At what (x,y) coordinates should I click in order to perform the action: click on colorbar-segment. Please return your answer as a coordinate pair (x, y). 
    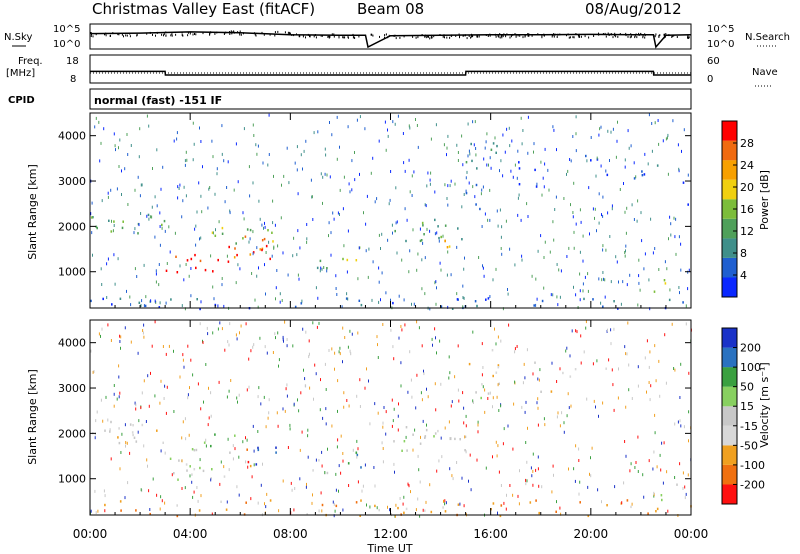
    Looking at the image, I should click on (729, 377).